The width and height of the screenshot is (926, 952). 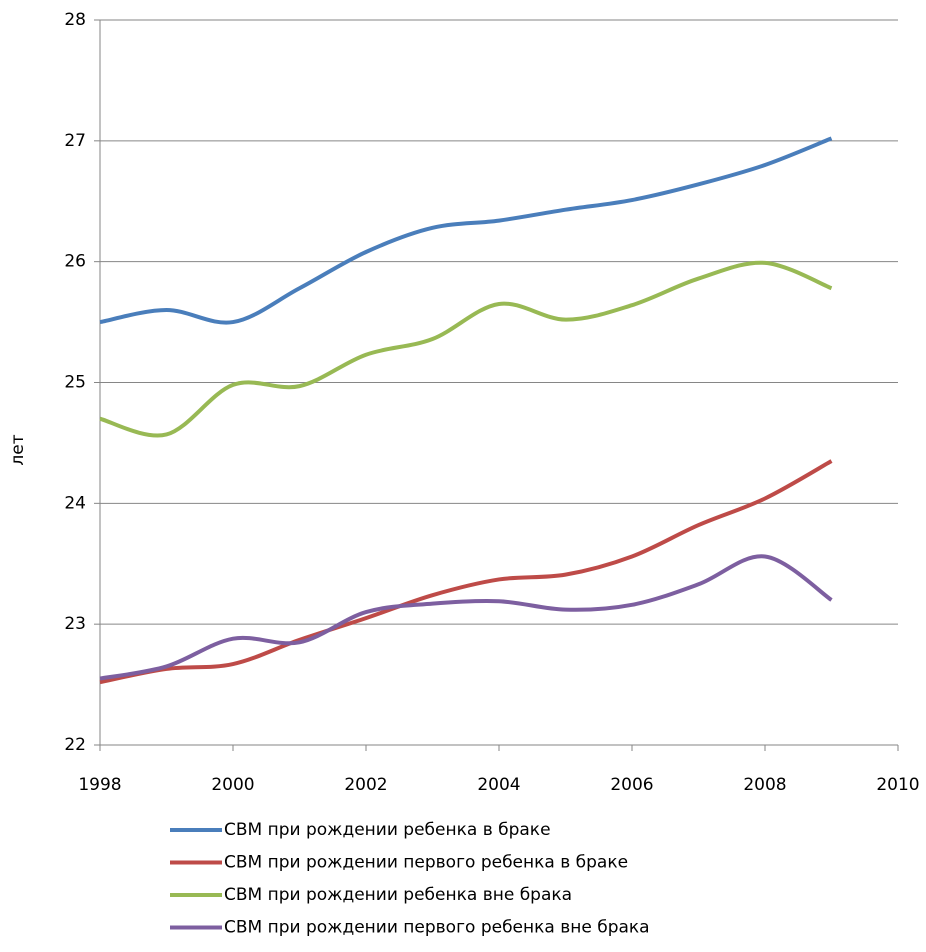 I want to click on y-tick-label: 28, so click(x=75, y=20).